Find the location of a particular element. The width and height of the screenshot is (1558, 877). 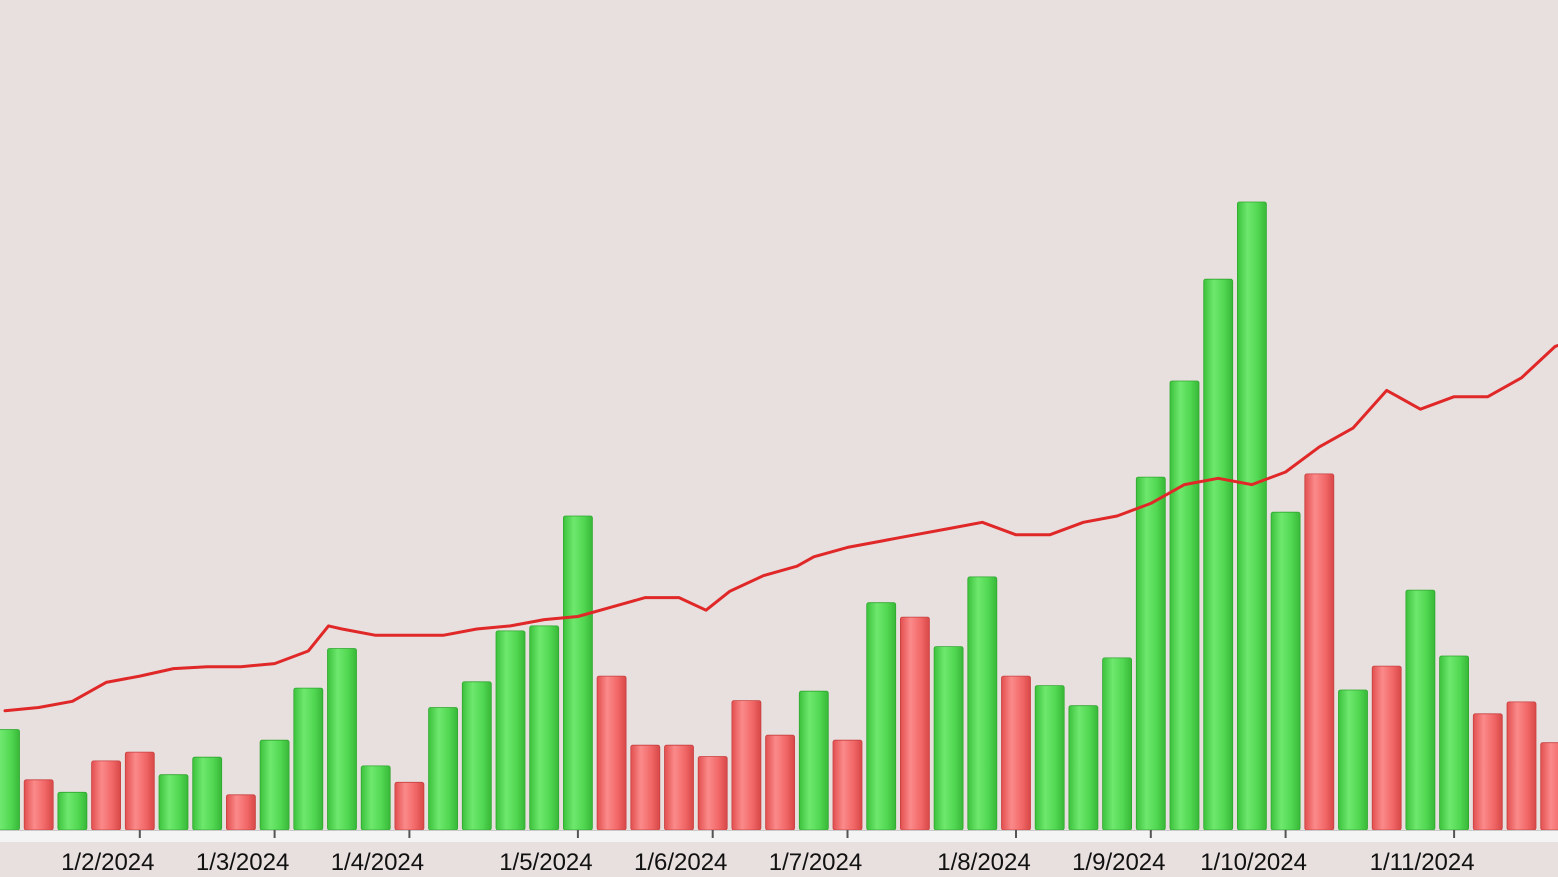

x-tick-label: 1/7/2024 is located at coordinates (815, 862).